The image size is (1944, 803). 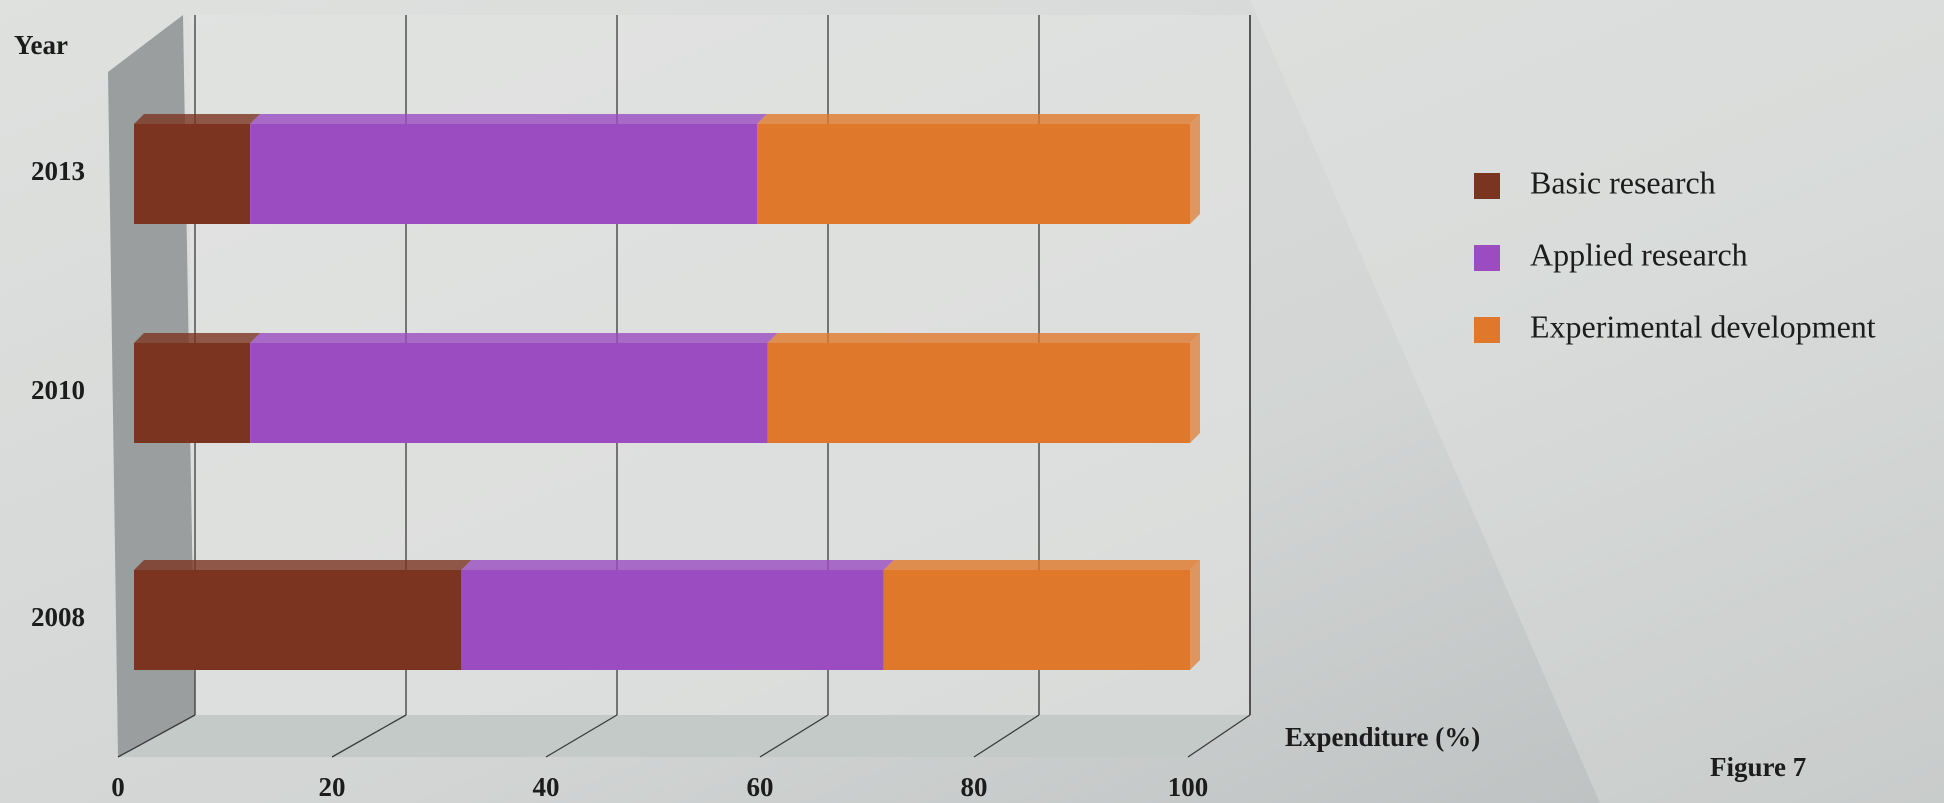 What do you see at coordinates (1758, 767) in the screenshot?
I see `caption: Figure 7` at bounding box center [1758, 767].